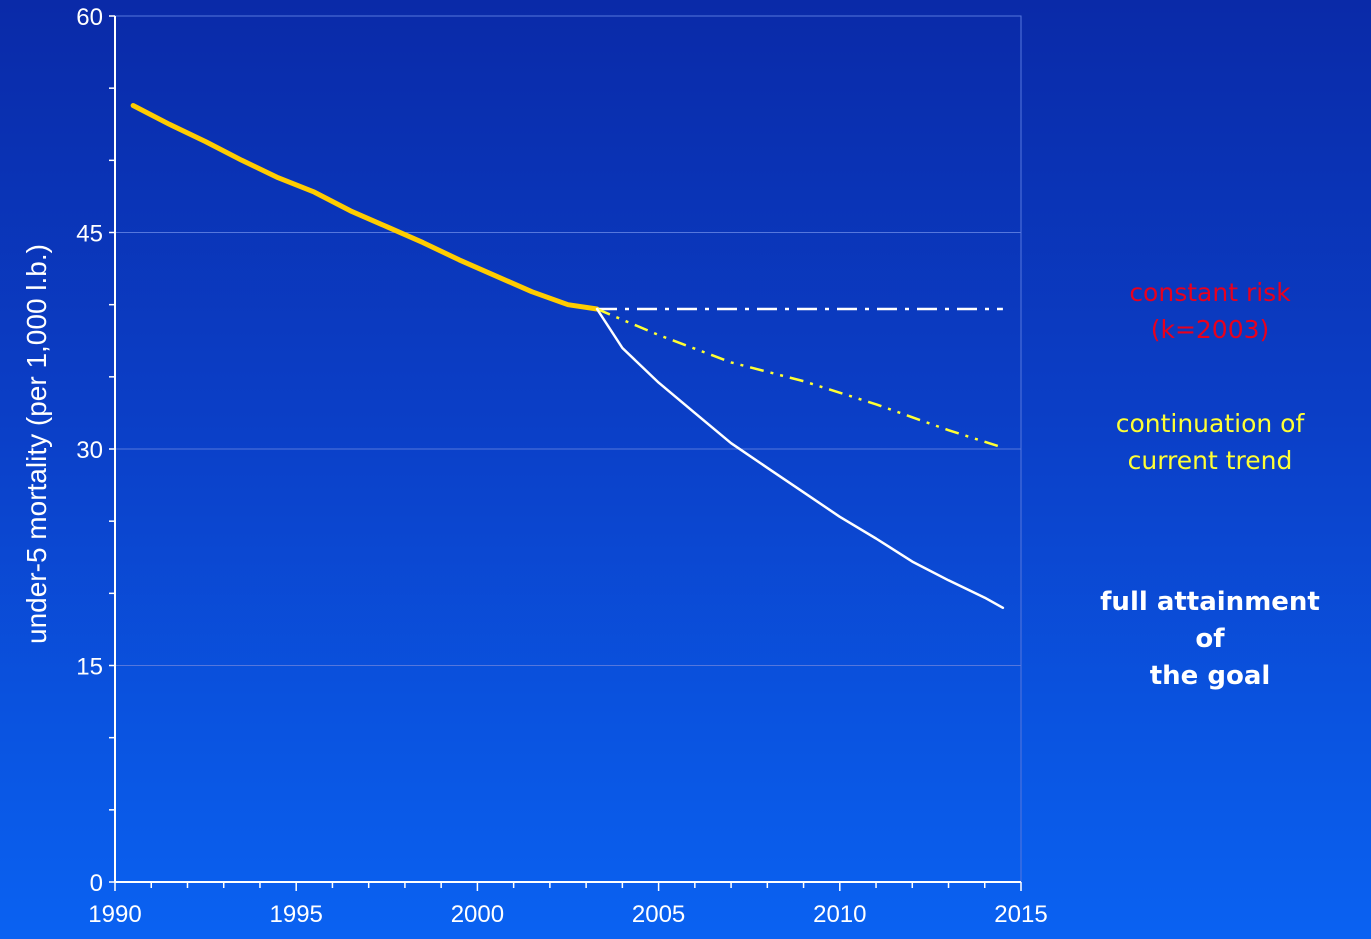 The height and width of the screenshot is (939, 1371). I want to click on legend-current-trend: continuation of current trend, so click(1210, 442).